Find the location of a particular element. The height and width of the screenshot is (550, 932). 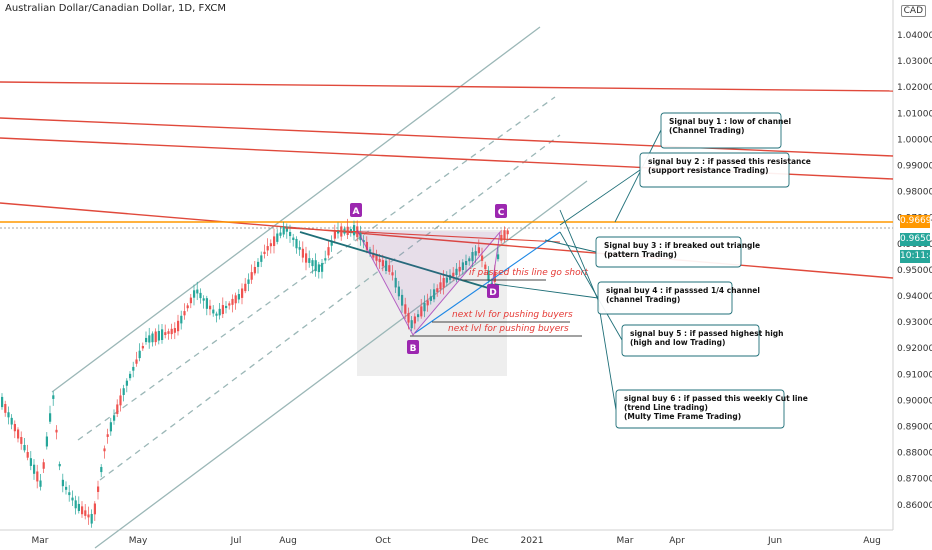

x-tick-label: Aug is located at coordinates (288, 541).